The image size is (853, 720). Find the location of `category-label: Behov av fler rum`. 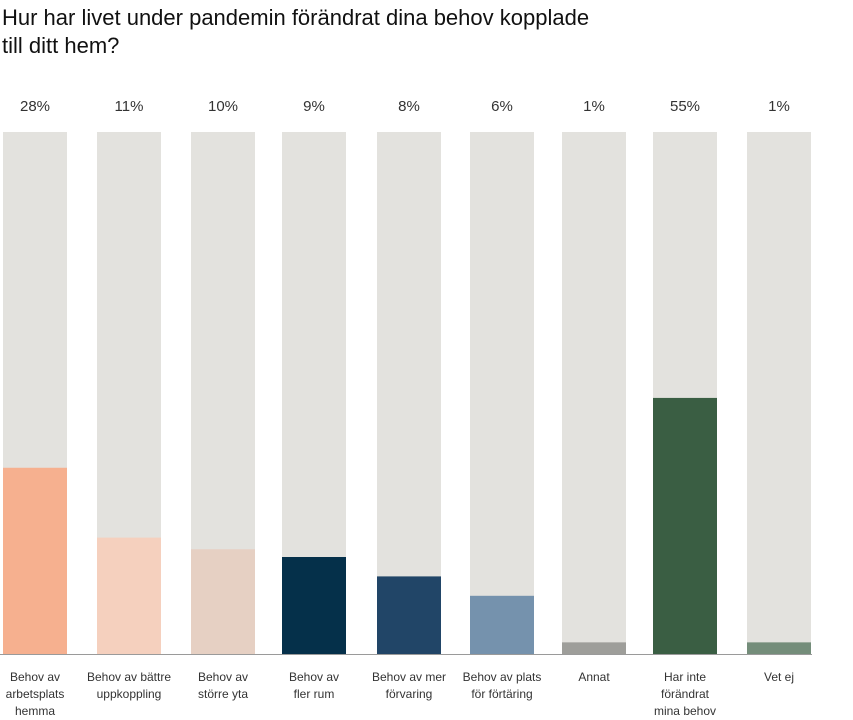

category-label: Behov av fler rum is located at coordinates (314, 685).